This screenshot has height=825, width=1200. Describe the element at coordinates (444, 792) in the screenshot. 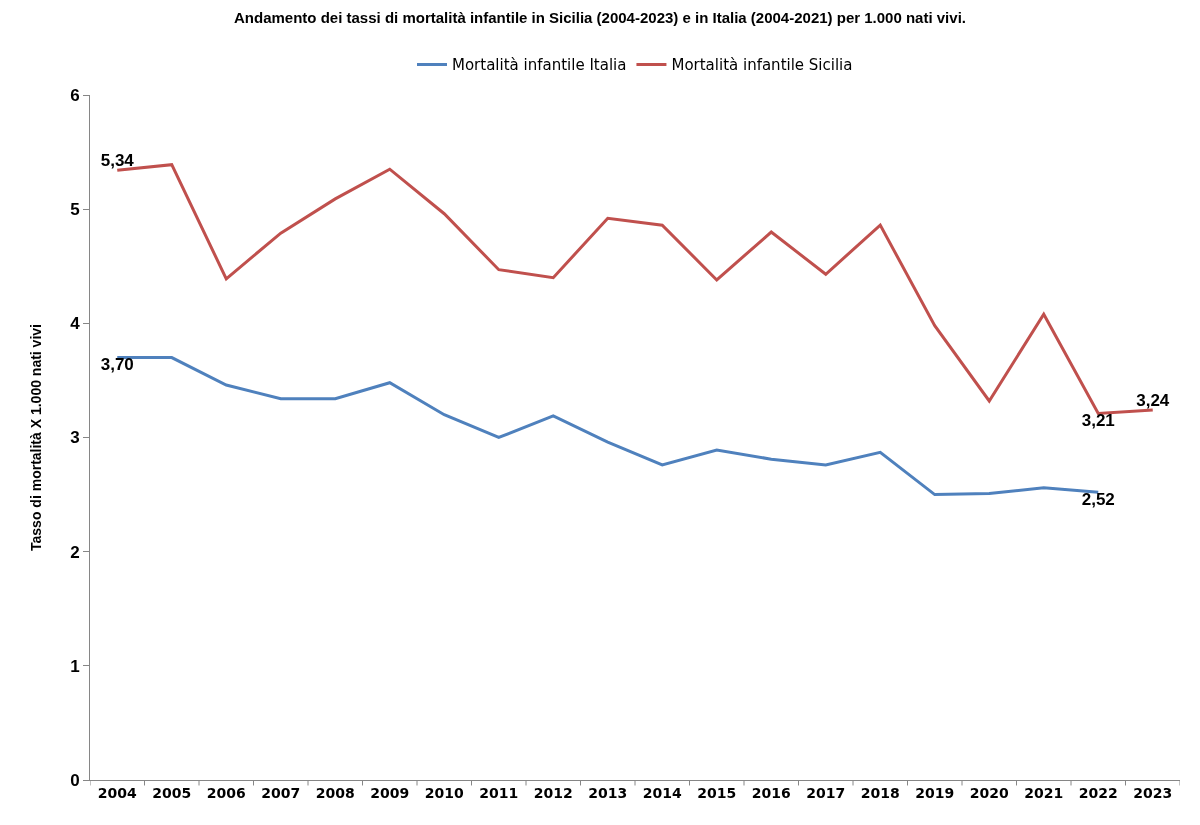

I see `x-tick-label: 2010` at that location.